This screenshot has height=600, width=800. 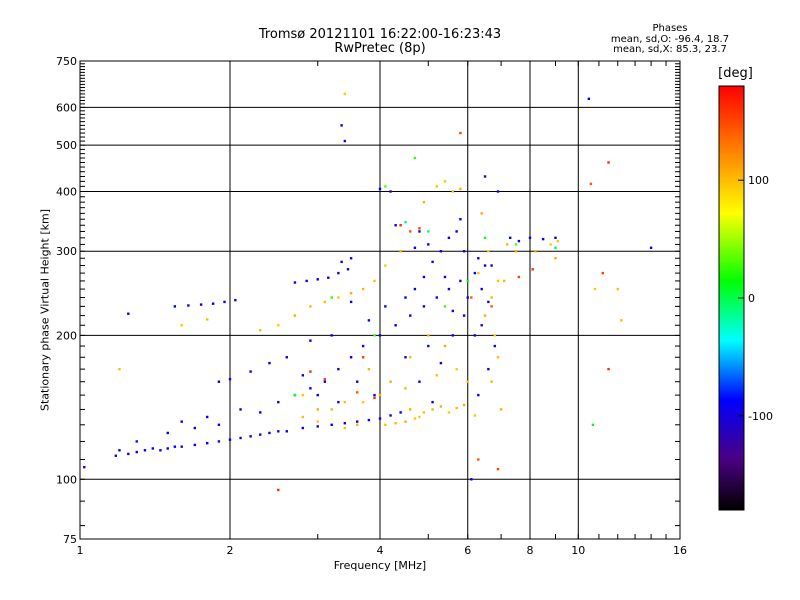 What do you see at coordinates (751, 298) in the screenshot?
I see `colorbar-tick-label: 0` at bounding box center [751, 298].